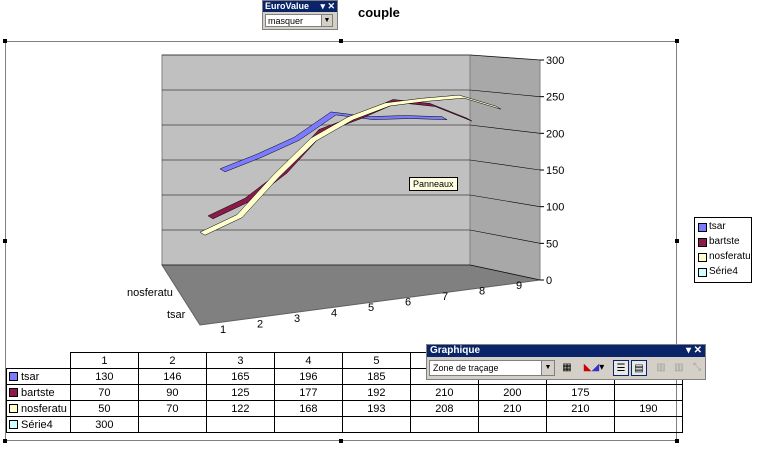 This screenshot has height=466, width=762. What do you see at coordinates (567, 367) in the screenshot?
I see `format-selection-icon: ▦` at bounding box center [567, 367].